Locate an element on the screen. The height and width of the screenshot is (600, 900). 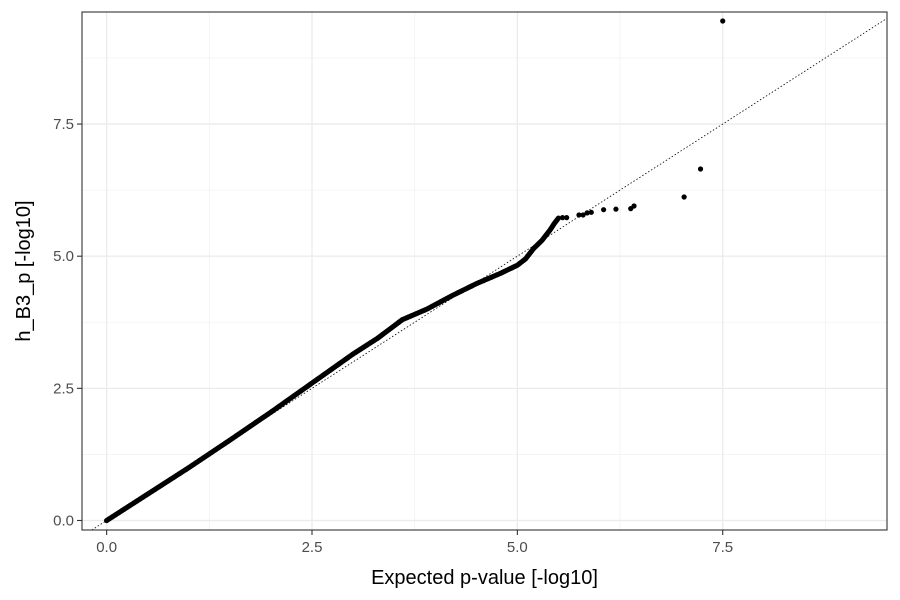
x-tick-label: 0.0 is located at coordinates (106, 547).